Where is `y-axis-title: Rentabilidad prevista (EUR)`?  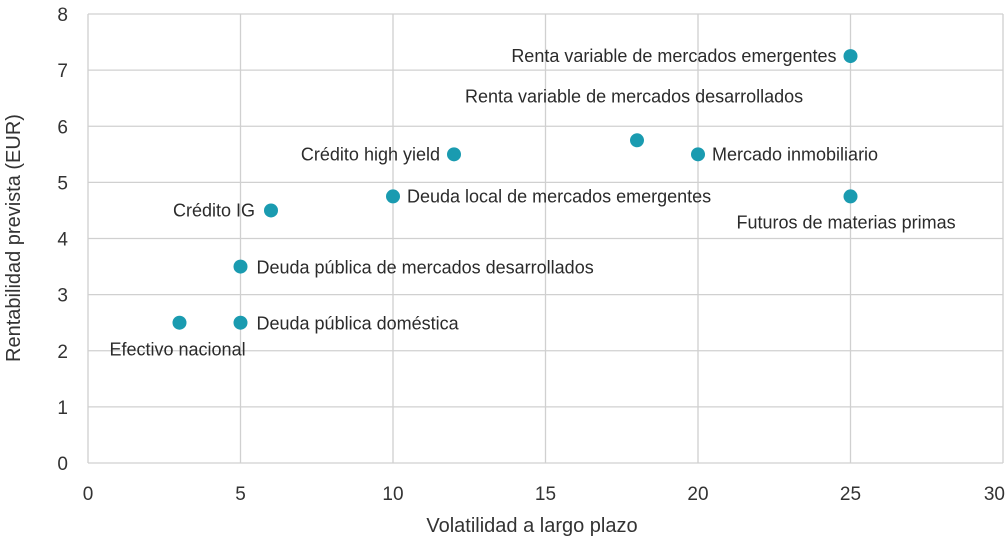 y-axis-title: Rentabilidad prevista (EUR) is located at coordinates (14, 238).